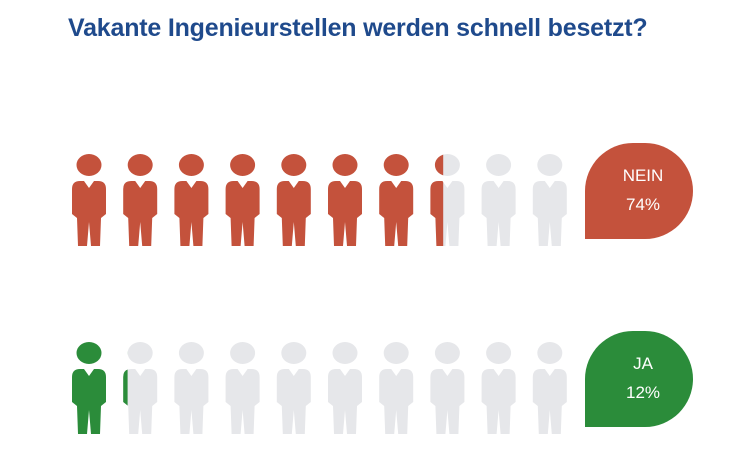  Describe the element at coordinates (643, 175) in the screenshot. I see `badge-label: NEIN` at that location.